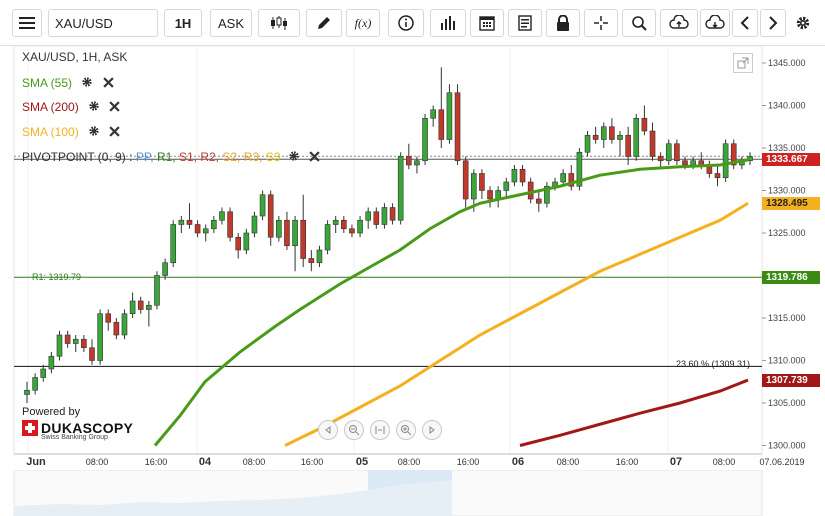 The height and width of the screenshot is (516, 825). I want to click on info-icon, so click(406, 23).